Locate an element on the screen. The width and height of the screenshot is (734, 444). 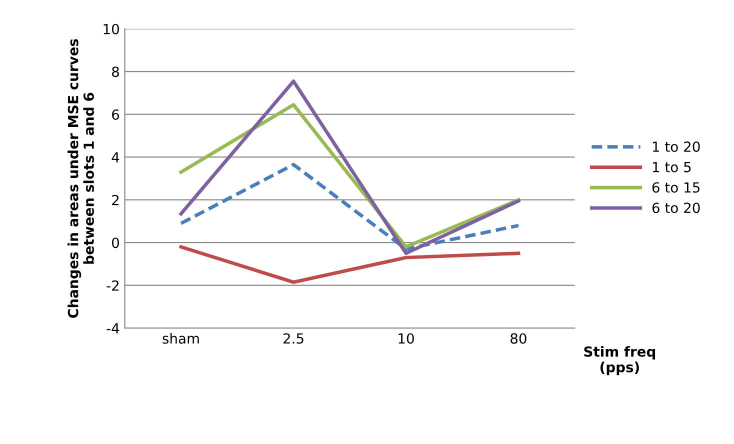
y-axis-title: Changes in areas under MSE curves between slots 1 and 6 is located at coordinates (81, 178).